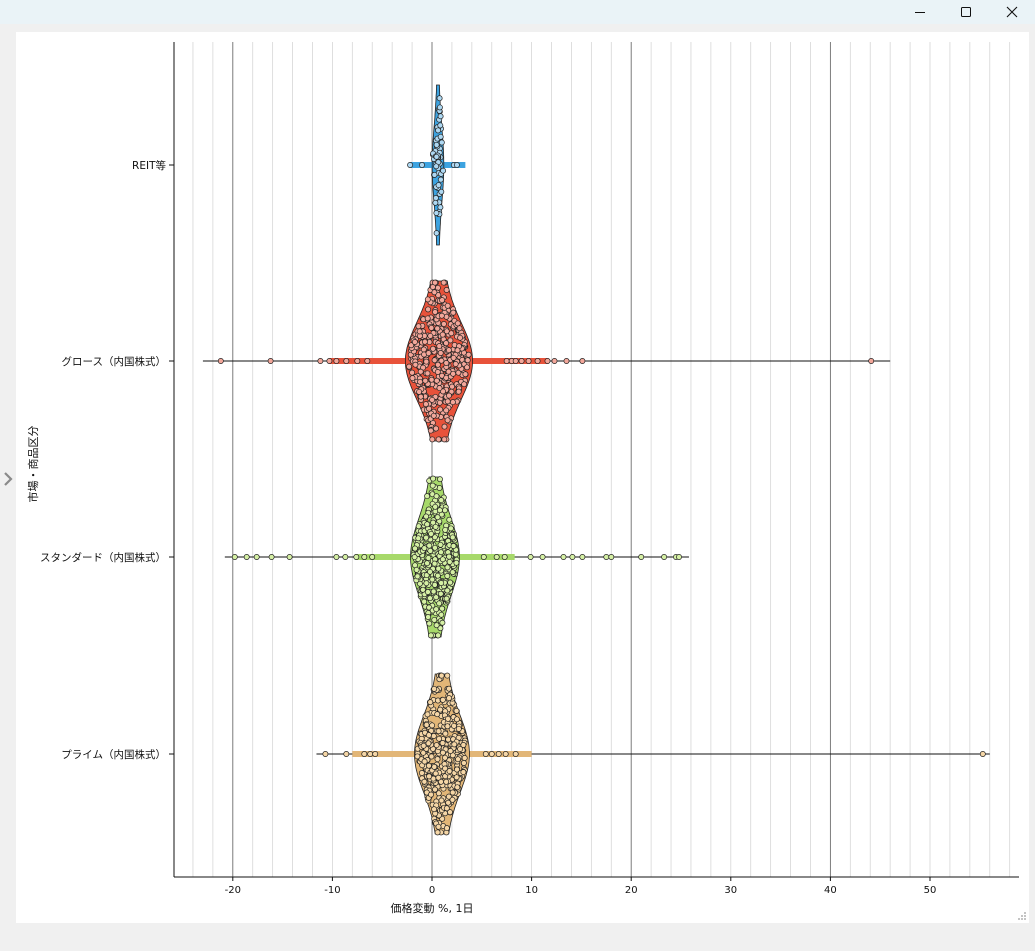  I want to click on title-bar, so click(517, 12).